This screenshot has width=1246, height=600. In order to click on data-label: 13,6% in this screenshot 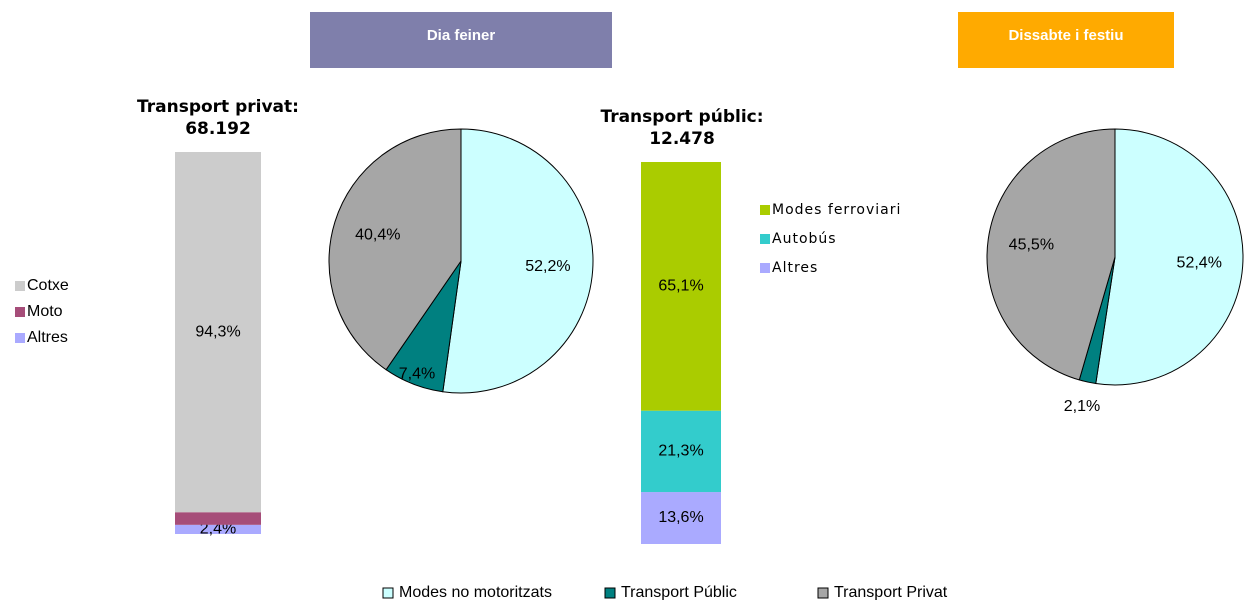, I will do `click(680, 517)`.